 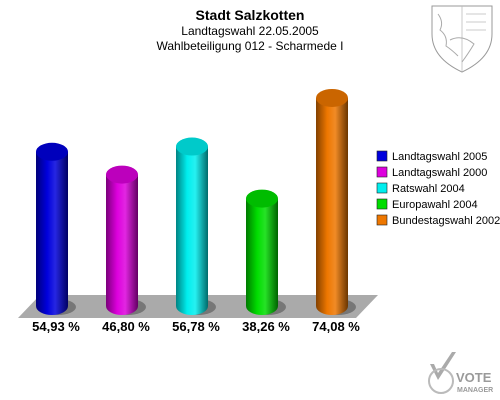 I want to click on legend-label: Bundestagswahl 2002, so click(x=446, y=221).